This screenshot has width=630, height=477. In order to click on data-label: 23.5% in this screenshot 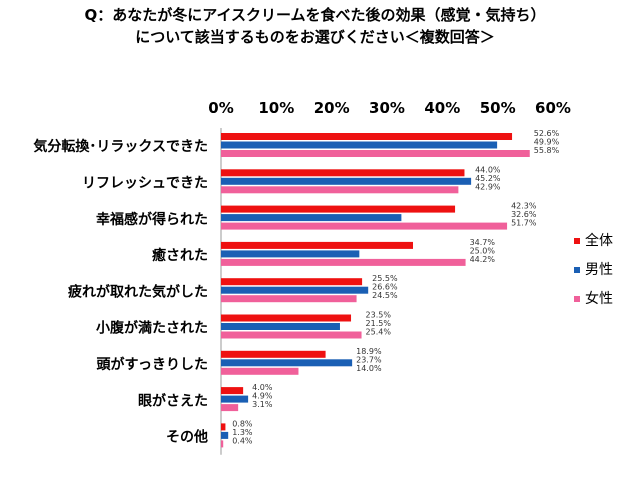, I will do `click(379, 315)`.